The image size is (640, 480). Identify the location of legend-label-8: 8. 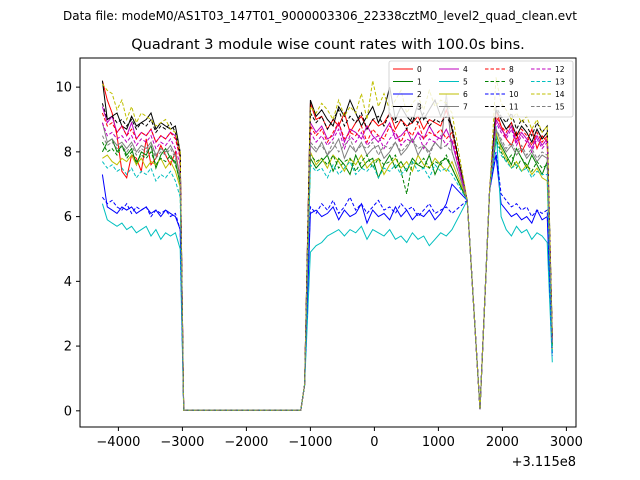
(511, 69).